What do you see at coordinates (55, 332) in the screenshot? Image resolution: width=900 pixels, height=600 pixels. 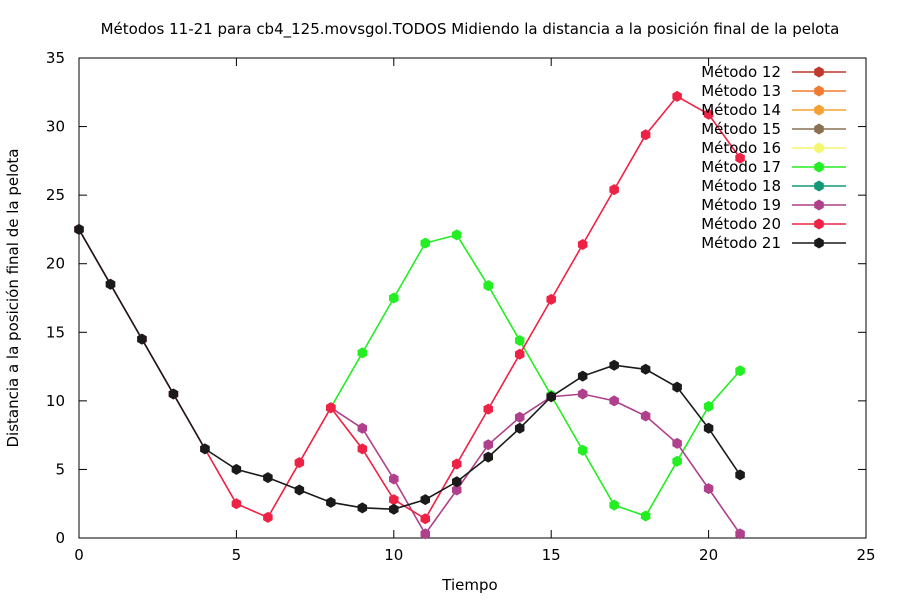 I see `y-tick-label: 15` at bounding box center [55, 332].